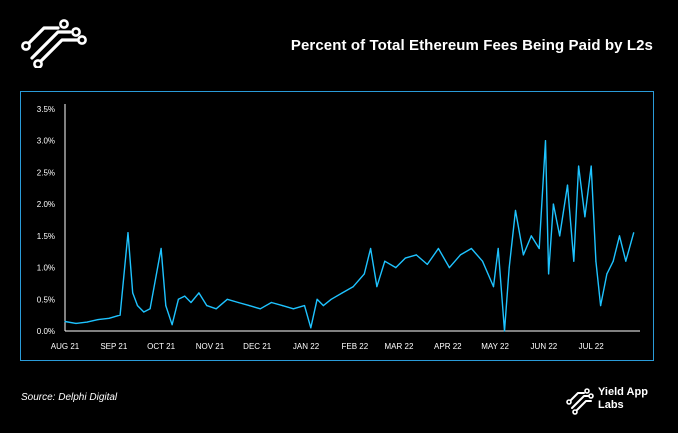 Image resolution: width=678 pixels, height=433 pixels. Describe the element at coordinates (46, 331) in the screenshot. I see `y-tick-label: 0.0%` at that location.